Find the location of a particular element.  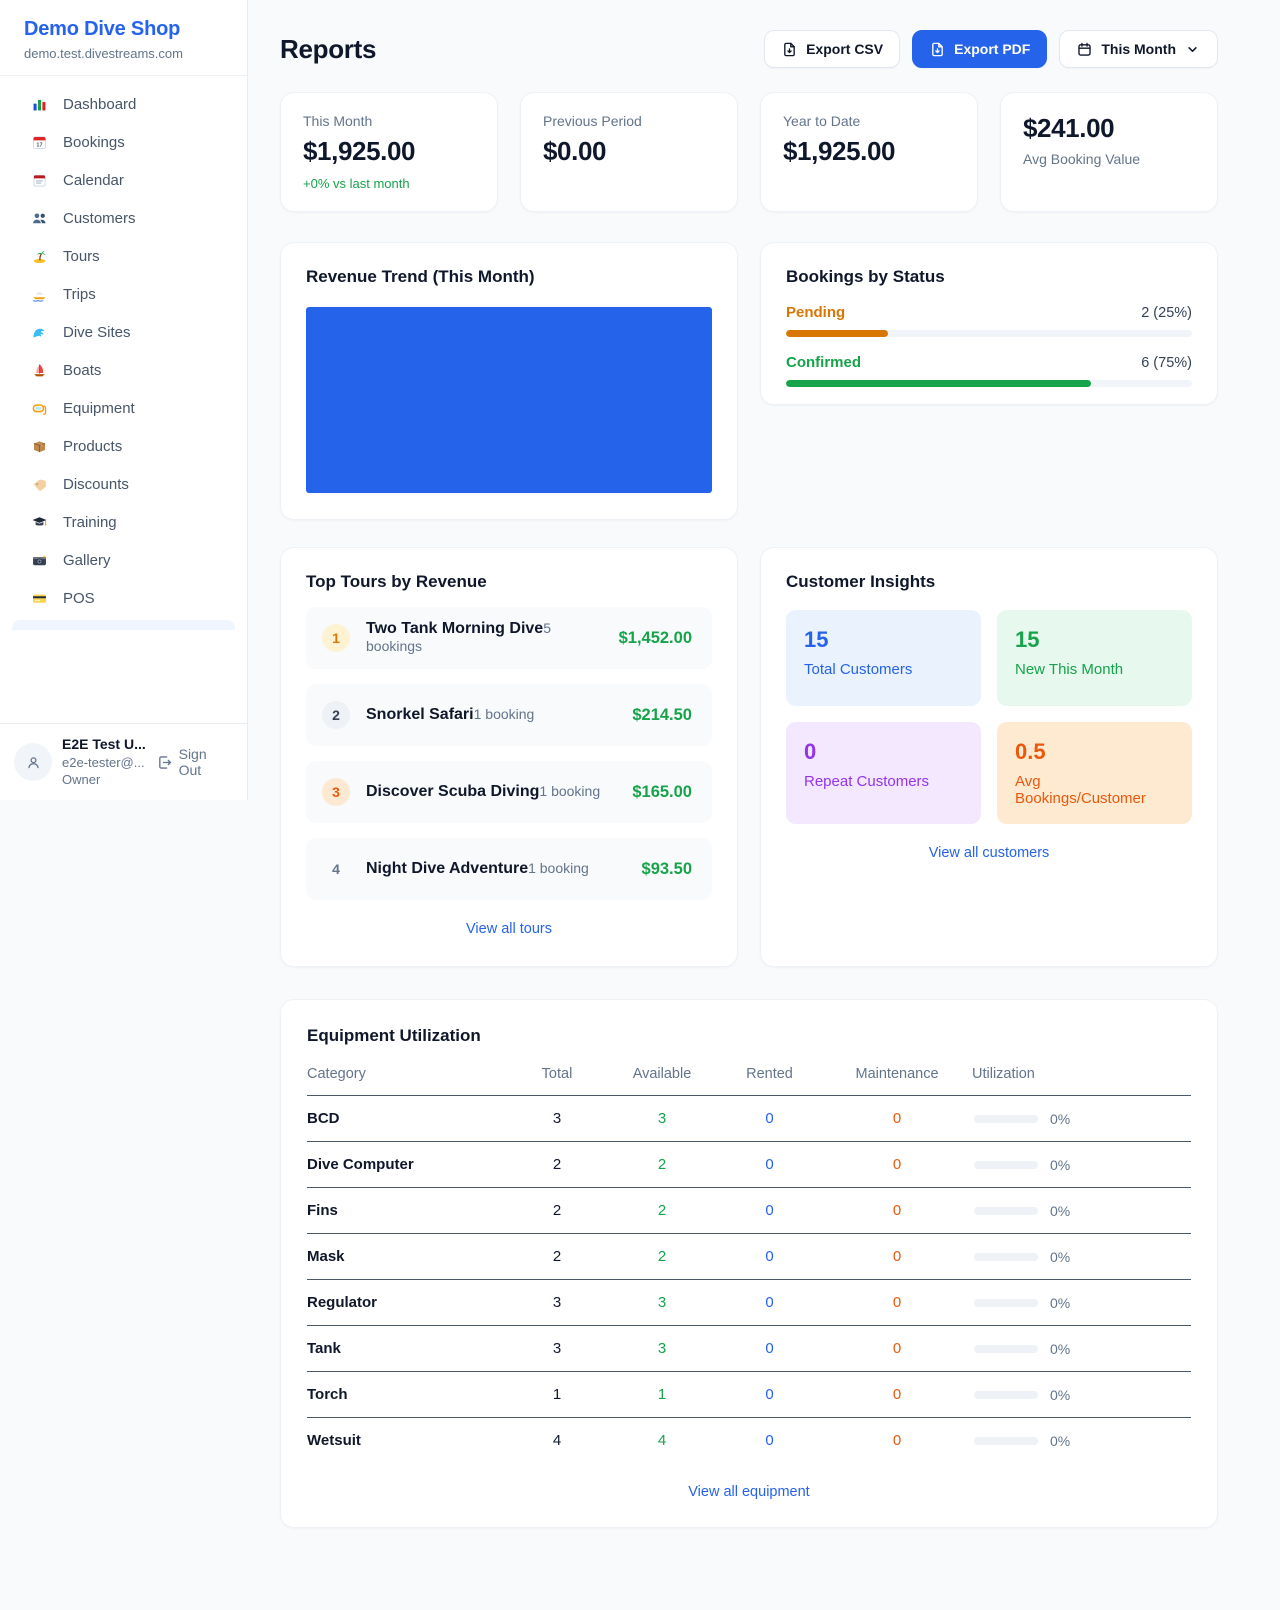

export-pdf-button: Export PDF is located at coordinates (980, 49).